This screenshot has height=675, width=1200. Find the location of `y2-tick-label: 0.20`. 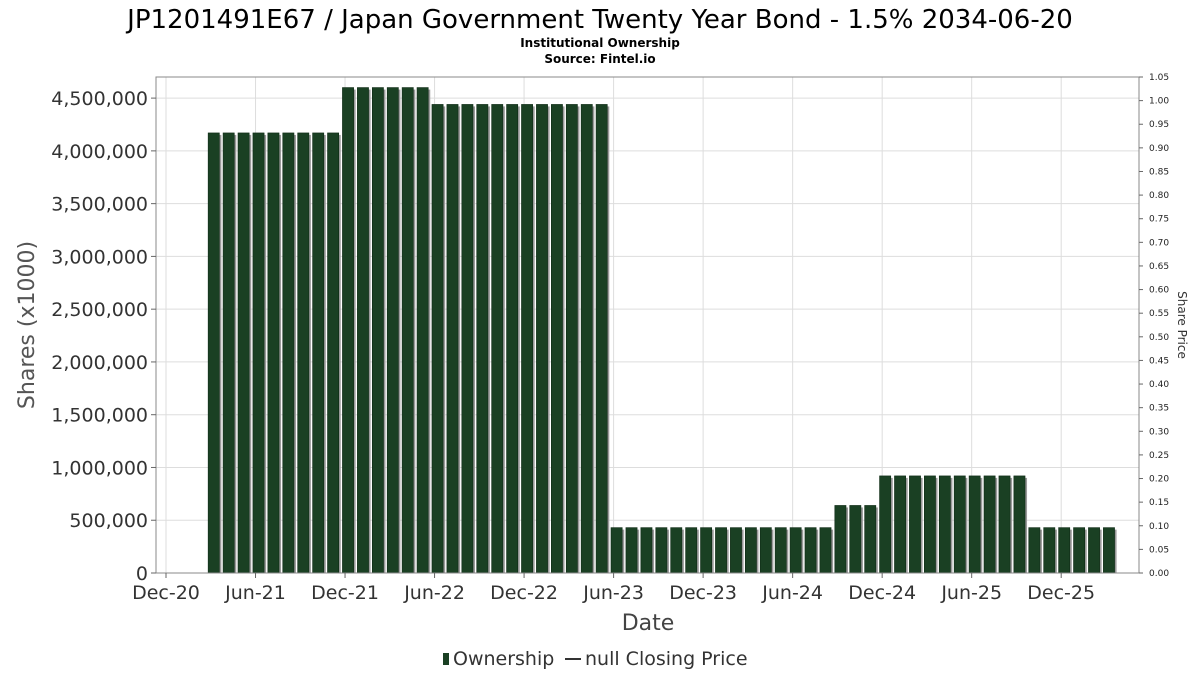

y2-tick-label: 0.20 is located at coordinates (1159, 480).